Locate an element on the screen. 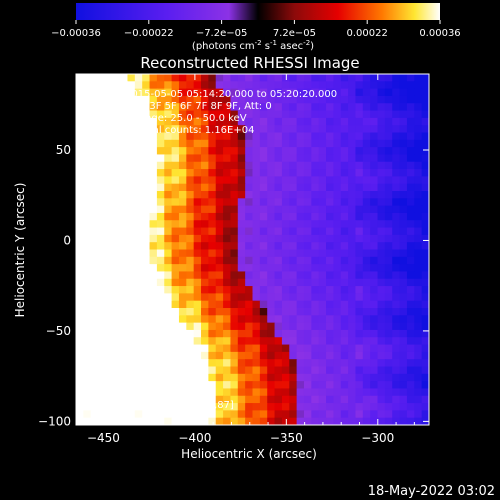 The width and height of the screenshot is (500, 500). x-tick-label: −450 is located at coordinates (103, 438).